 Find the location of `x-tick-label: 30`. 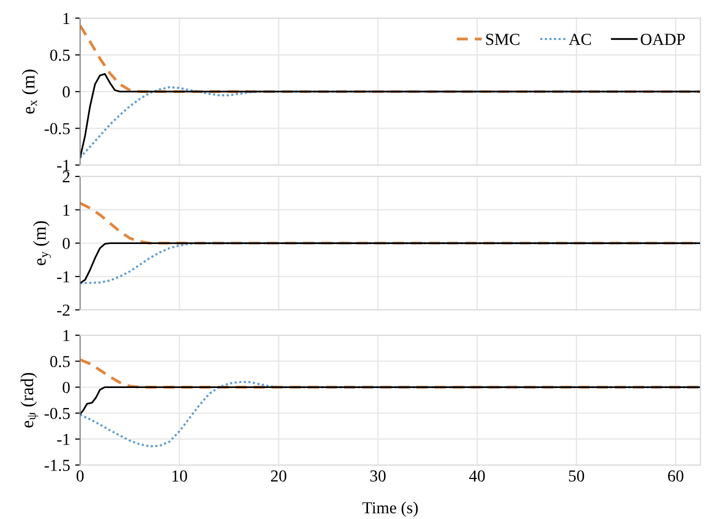

x-tick-label: 30 is located at coordinates (378, 476).